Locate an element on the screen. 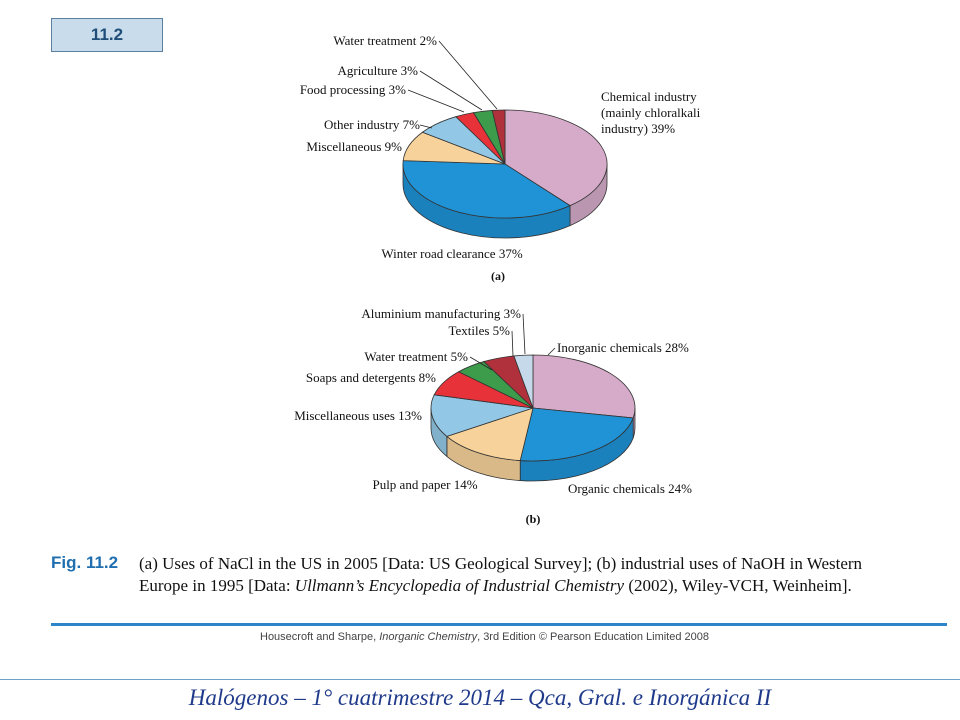 The image size is (960, 720). caption-divider is located at coordinates (499, 624).